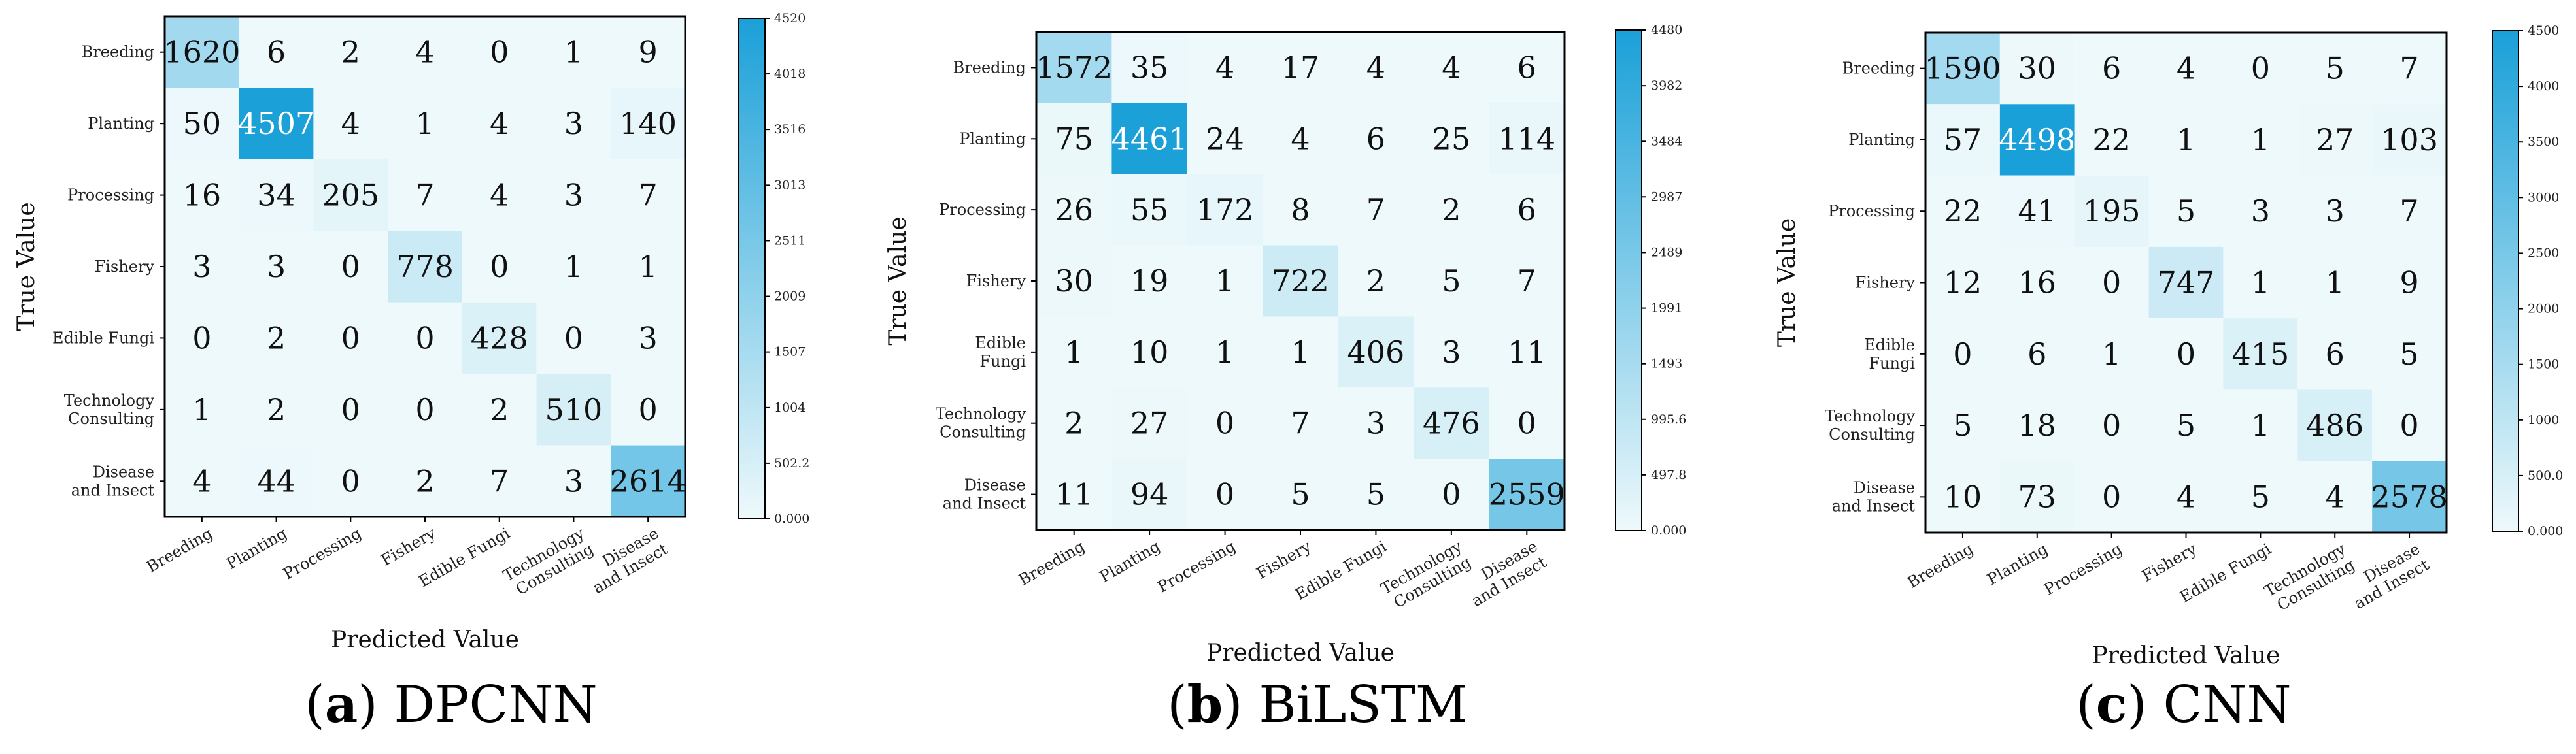  What do you see at coordinates (1527, 495) in the screenshot?
I see `cell-value-label: 2559` at bounding box center [1527, 495].